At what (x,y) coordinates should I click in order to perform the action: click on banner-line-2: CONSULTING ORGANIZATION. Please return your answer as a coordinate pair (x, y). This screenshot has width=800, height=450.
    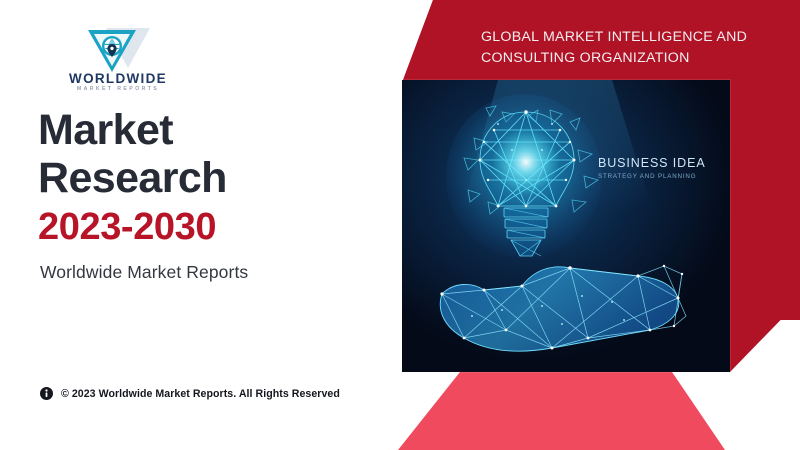
    Looking at the image, I should click on (585, 58).